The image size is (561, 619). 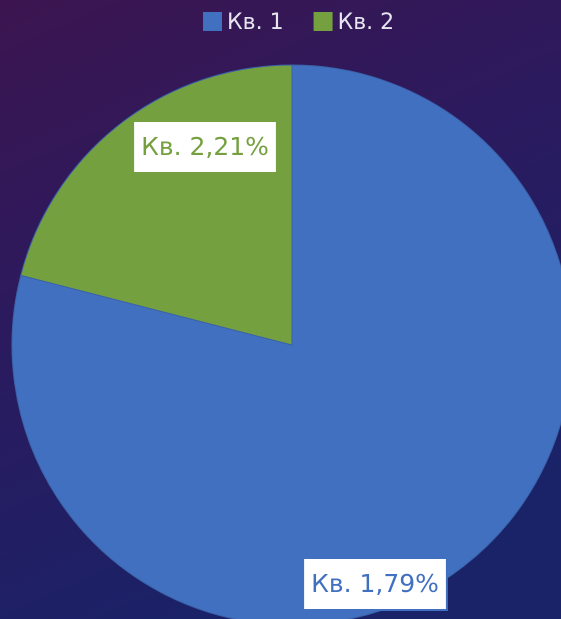 I want to click on data-label: Кв. 1,79%, so click(x=375, y=583).